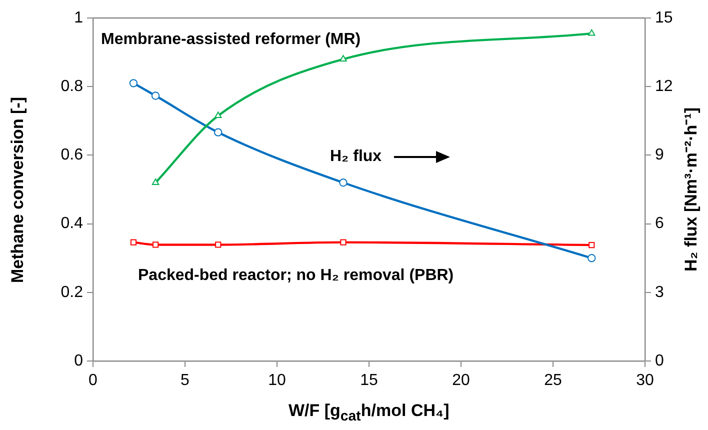 The image size is (708, 430). I want to click on y-tick-label: 0.4, so click(72, 223).